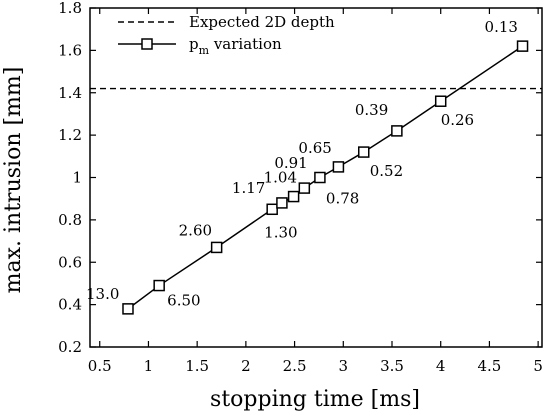  Describe the element at coordinates (100, 366) in the screenshot. I see `x-tick-label: 0.5` at that location.